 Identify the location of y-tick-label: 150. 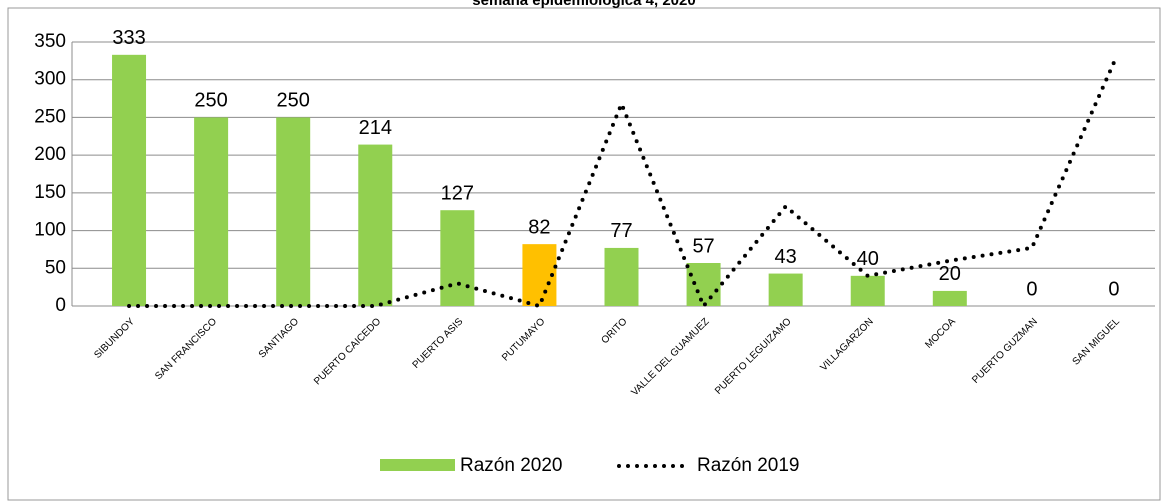
(50, 192).